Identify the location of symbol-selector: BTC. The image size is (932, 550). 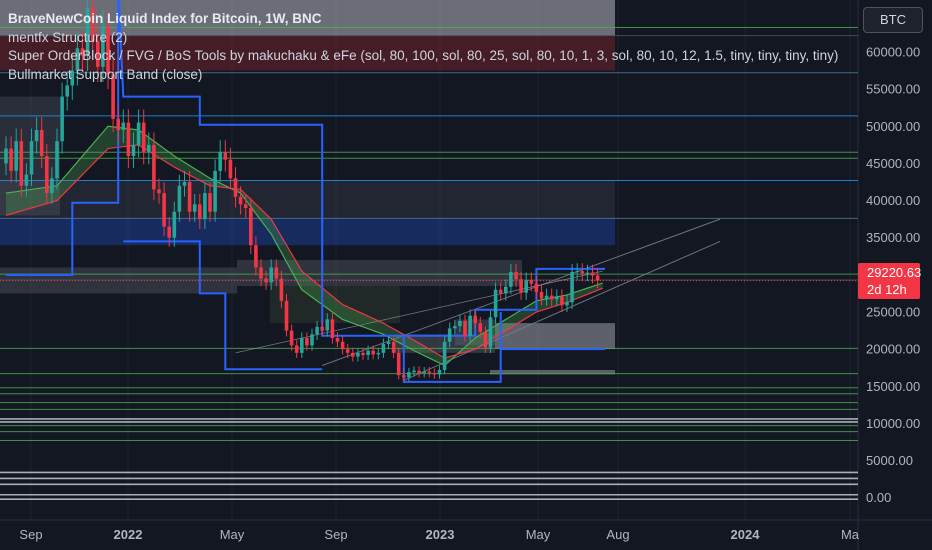
(893, 20).